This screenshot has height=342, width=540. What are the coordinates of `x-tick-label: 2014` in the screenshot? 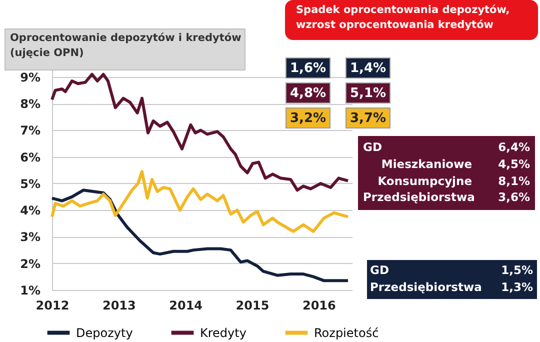 It's located at (186, 305).